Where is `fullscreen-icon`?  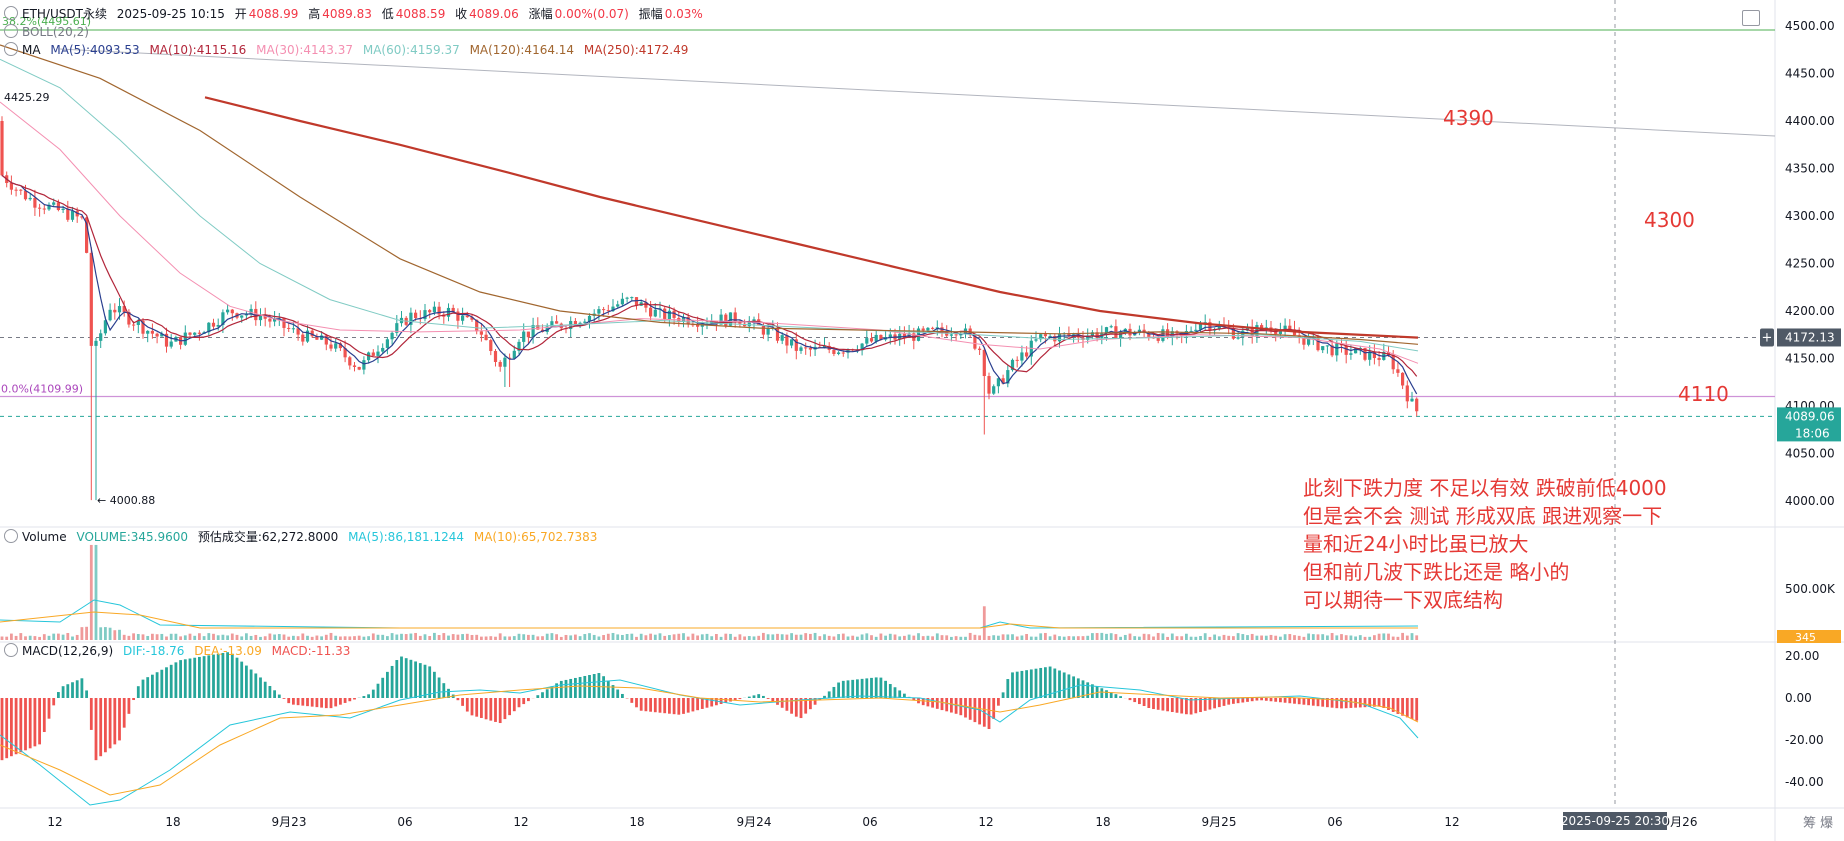 fullscreen-icon is located at coordinates (1751, 18).